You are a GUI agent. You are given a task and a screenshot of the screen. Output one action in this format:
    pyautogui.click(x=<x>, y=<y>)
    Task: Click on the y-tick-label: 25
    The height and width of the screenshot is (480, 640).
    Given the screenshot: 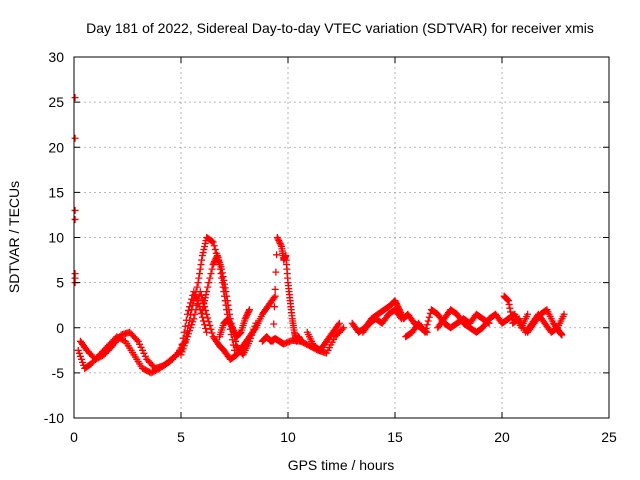 What is the action you would take?
    pyautogui.click(x=56, y=102)
    